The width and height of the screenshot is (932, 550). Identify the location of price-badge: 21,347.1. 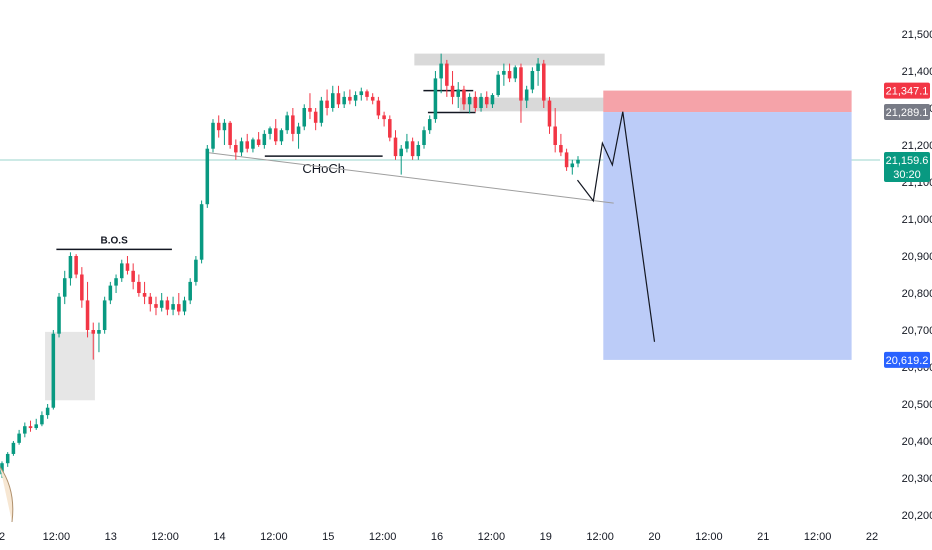
(907, 90).